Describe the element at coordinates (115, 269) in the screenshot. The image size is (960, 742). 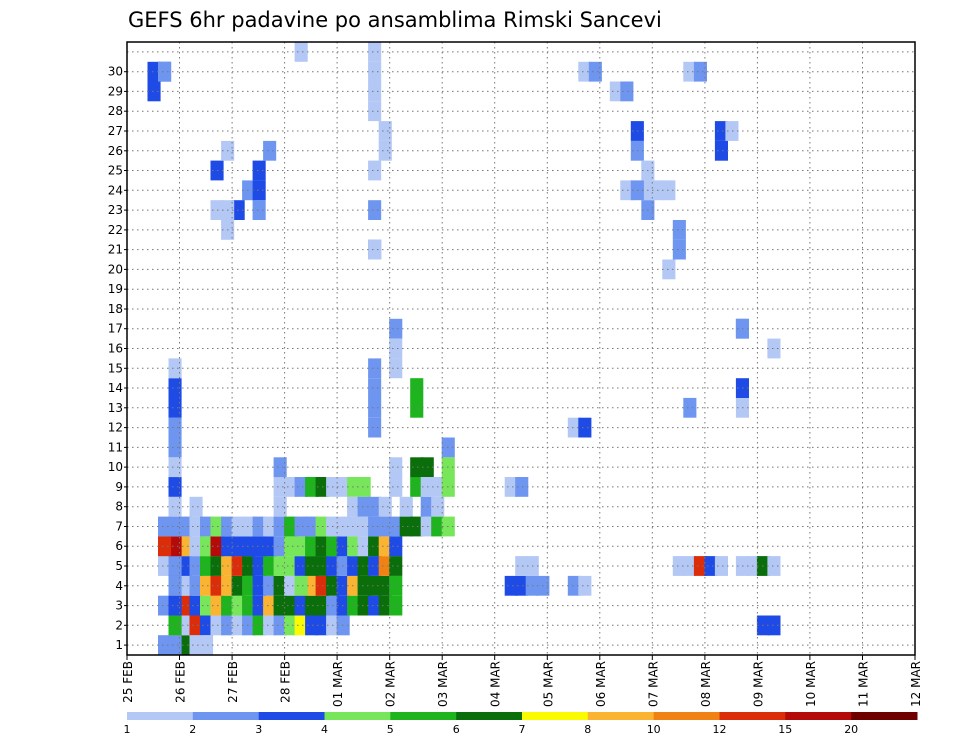
I see `y-tick-label: 20` at that location.